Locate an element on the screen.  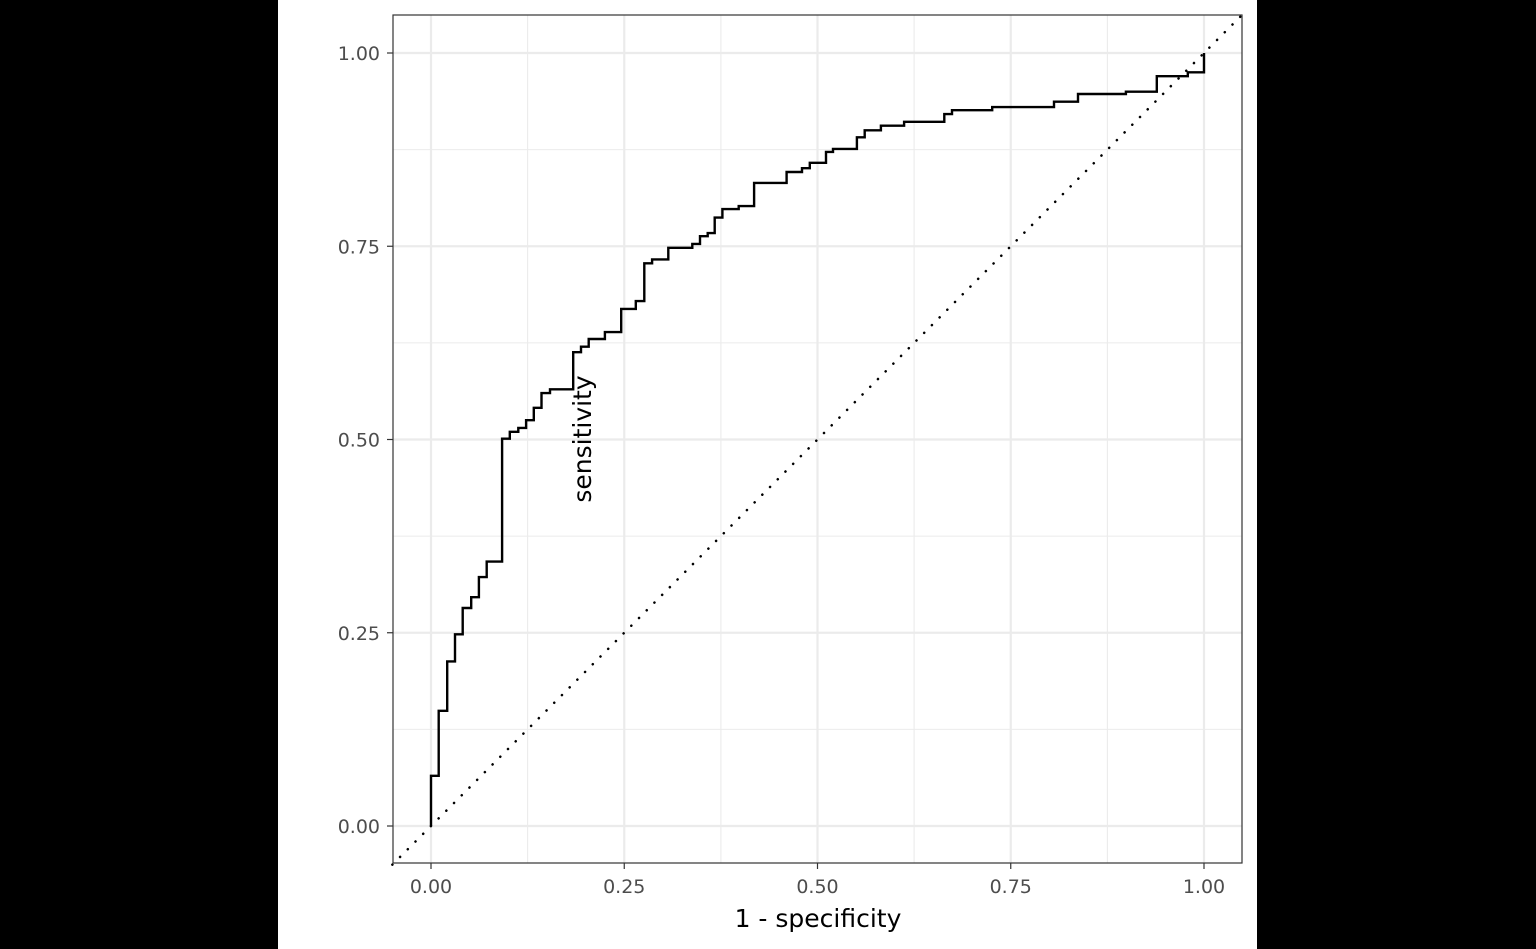
y-tick-label: 0.25 is located at coordinates (359, 634).